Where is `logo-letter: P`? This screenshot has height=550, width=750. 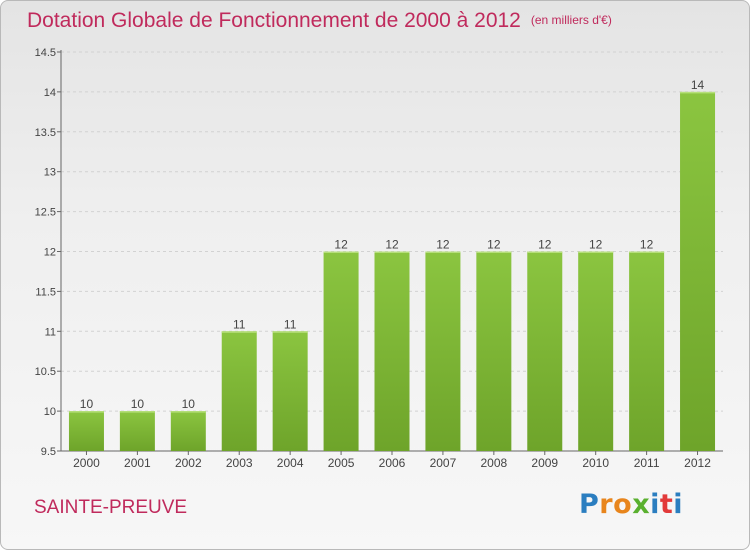
logo-letter: P is located at coordinates (589, 504).